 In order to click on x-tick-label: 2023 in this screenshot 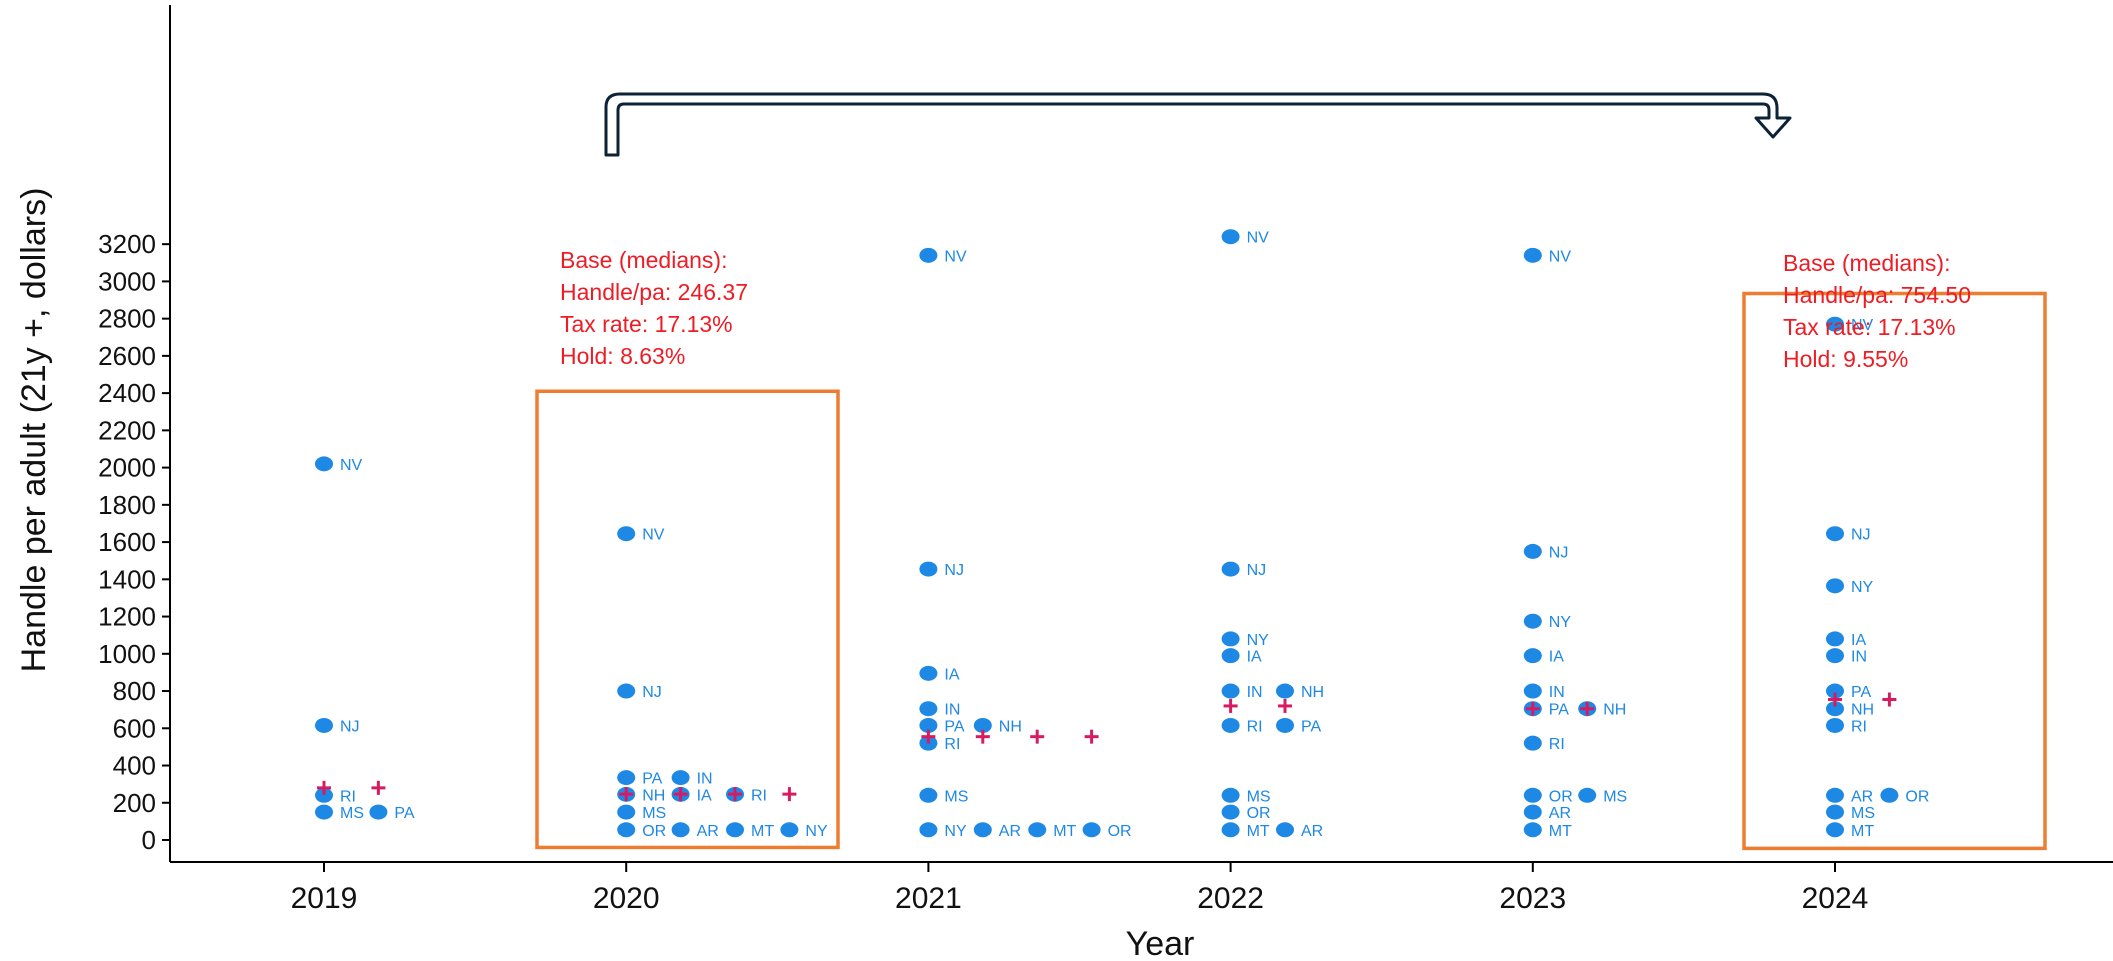, I will do `click(1532, 898)`.